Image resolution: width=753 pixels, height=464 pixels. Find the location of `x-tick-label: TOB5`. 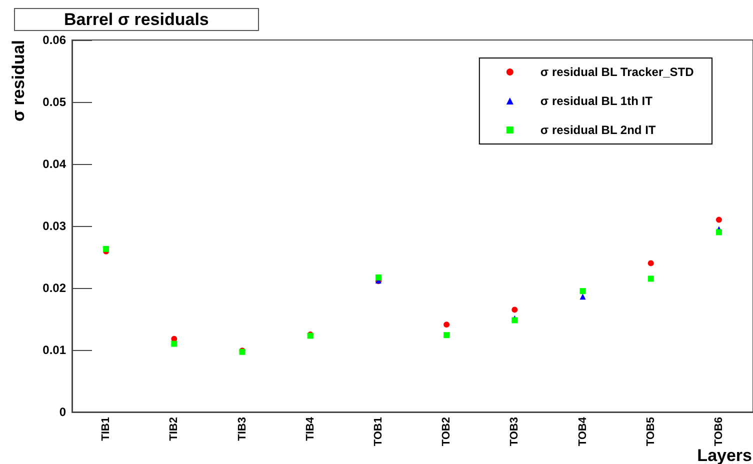

x-tick-label: TOB5 is located at coordinates (650, 431).